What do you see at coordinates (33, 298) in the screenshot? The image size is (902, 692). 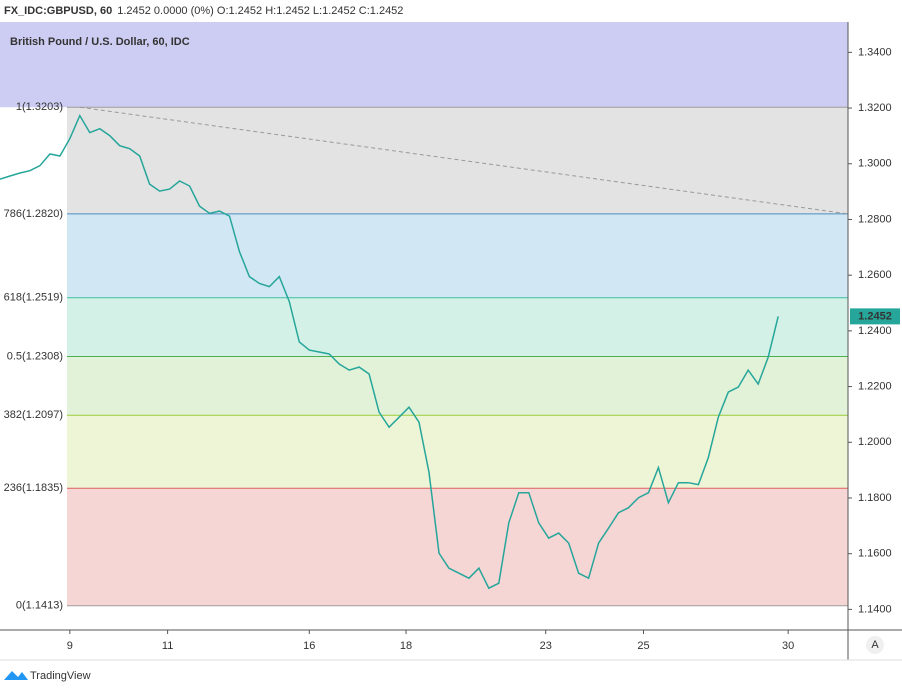 I see `fib-label: 618(1.2519)` at bounding box center [33, 298].